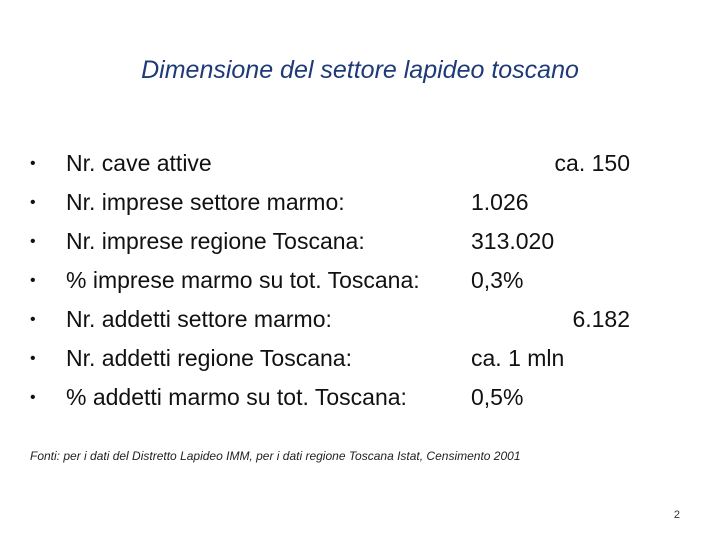 Image resolution: width=720 pixels, height=540 pixels. I want to click on item-label: Nr. imprese regione Toscana:, so click(215, 241).